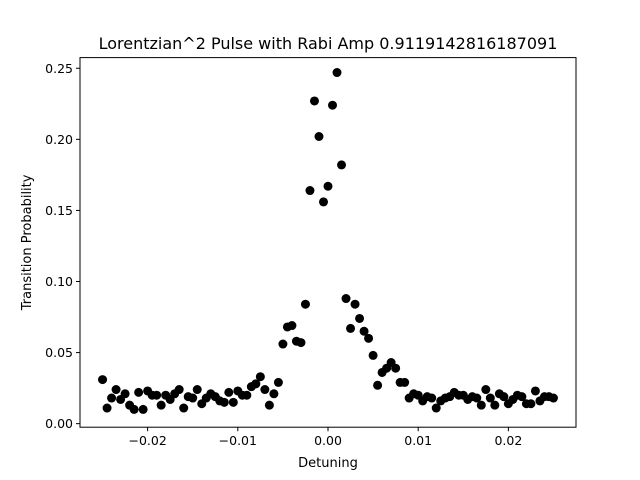  I want to click on x-tick-label: 0.02, so click(508, 440).